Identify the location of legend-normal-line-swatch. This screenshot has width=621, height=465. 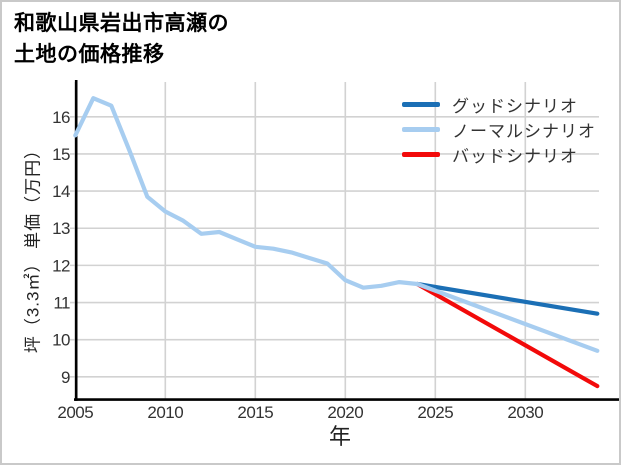
(421, 129).